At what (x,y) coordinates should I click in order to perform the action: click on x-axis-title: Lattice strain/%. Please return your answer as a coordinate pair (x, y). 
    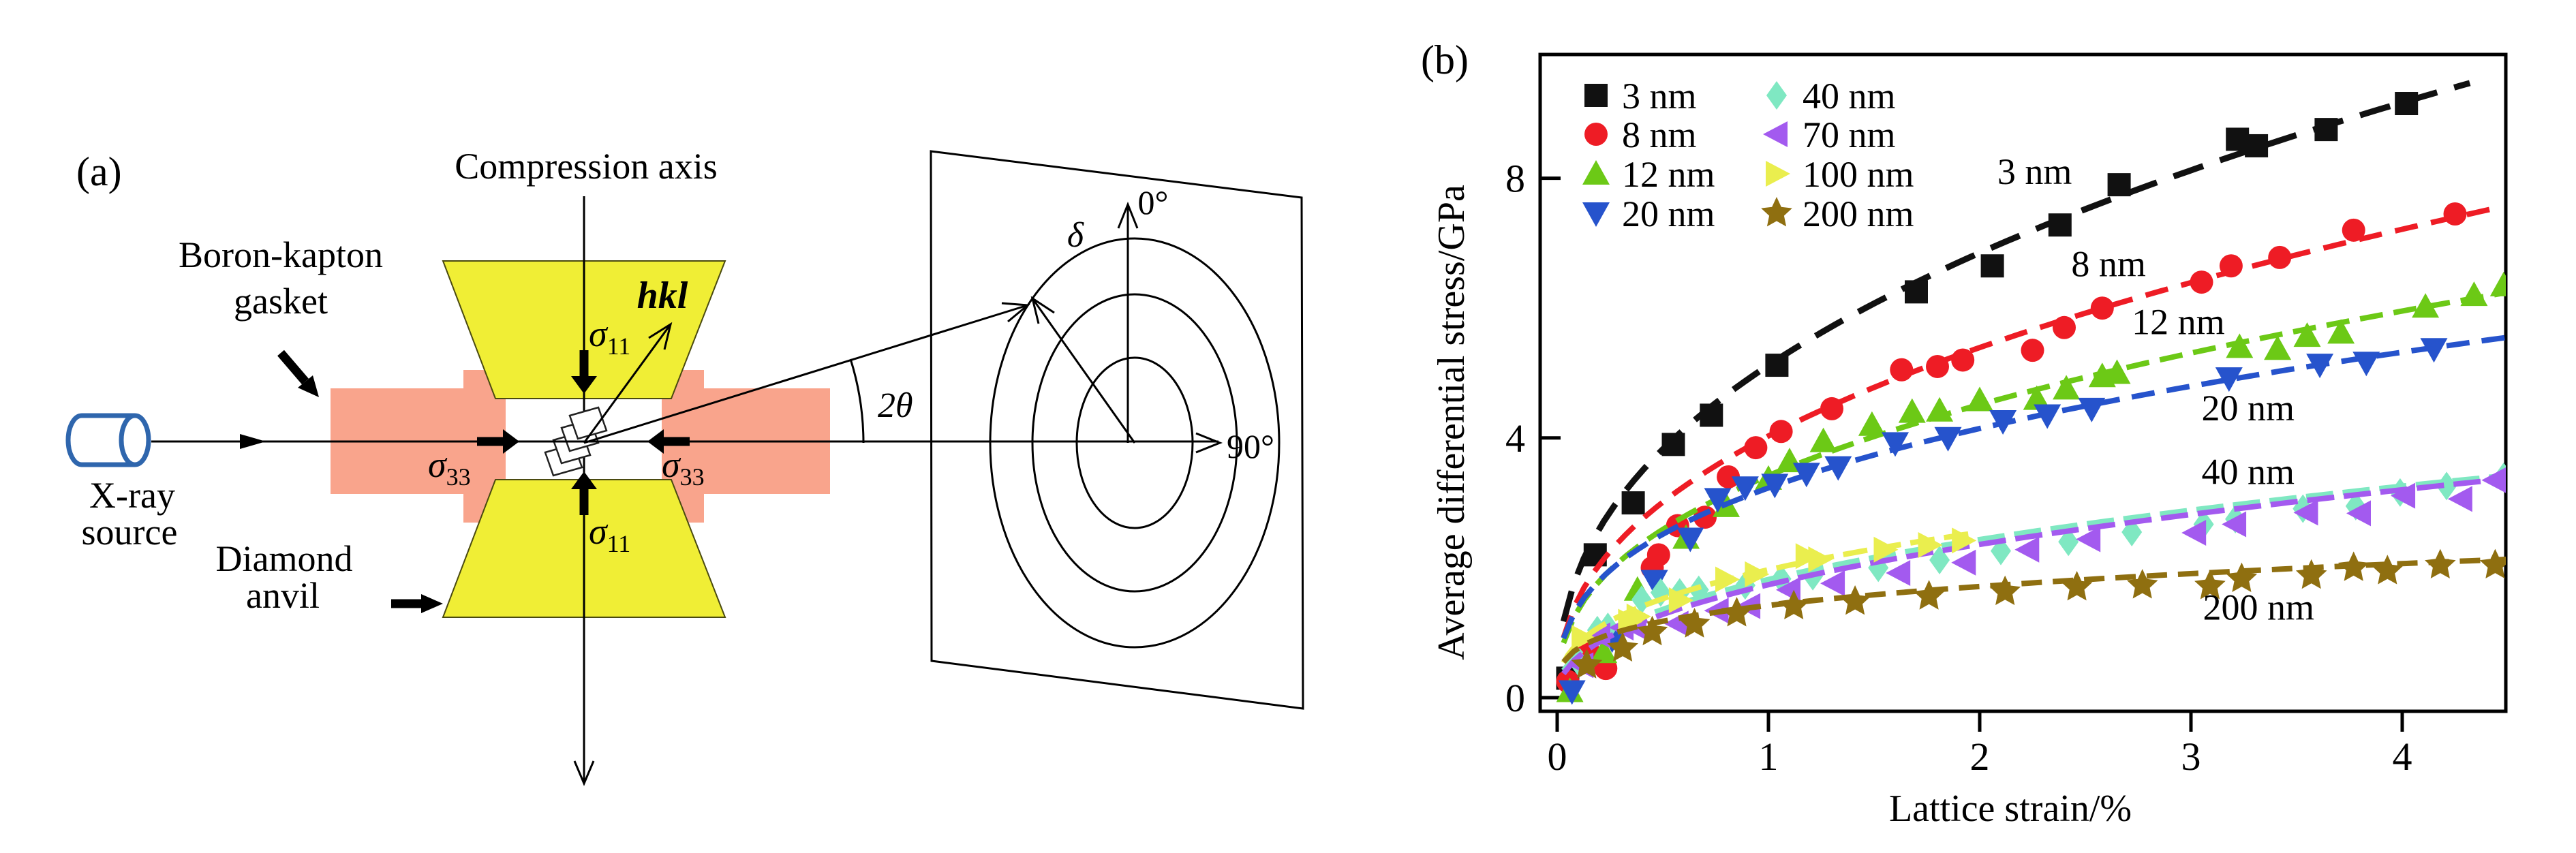
    Looking at the image, I should click on (2010, 809).